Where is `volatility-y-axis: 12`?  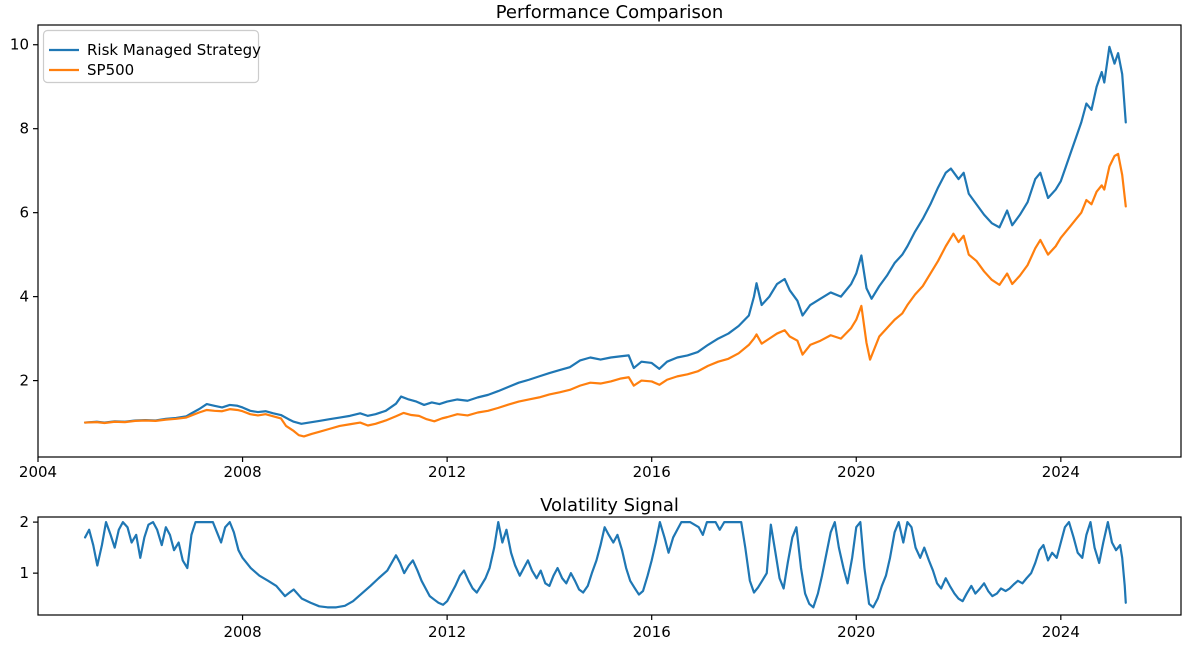 volatility-y-axis: 12 is located at coordinates (28, 547).